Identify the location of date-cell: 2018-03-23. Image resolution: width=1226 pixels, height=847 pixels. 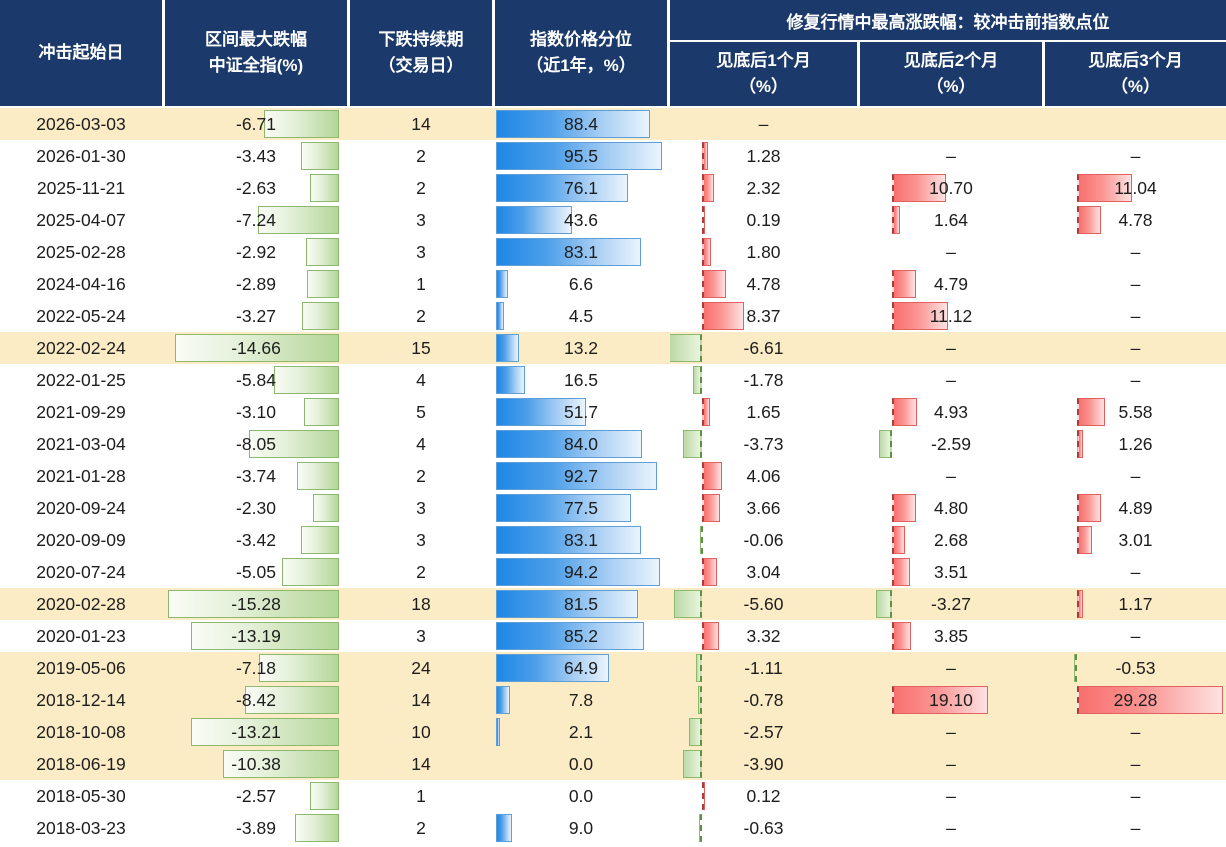
(81, 828).